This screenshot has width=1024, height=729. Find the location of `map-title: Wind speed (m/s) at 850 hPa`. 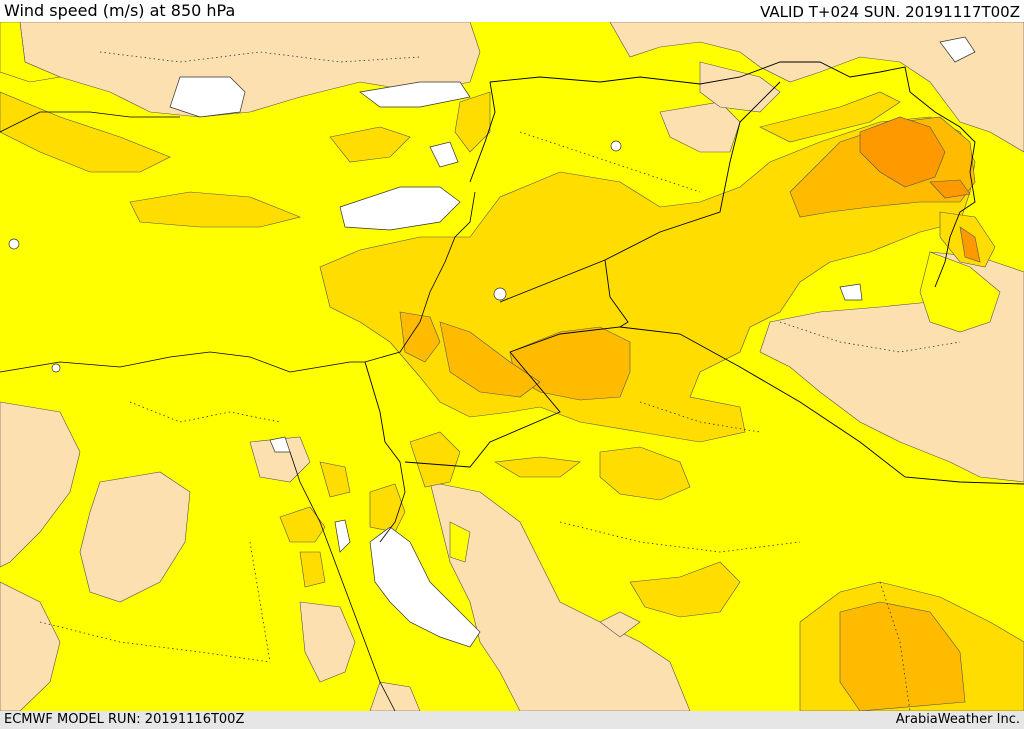

map-title: Wind speed (m/s) at 850 hPa is located at coordinates (120, 10).